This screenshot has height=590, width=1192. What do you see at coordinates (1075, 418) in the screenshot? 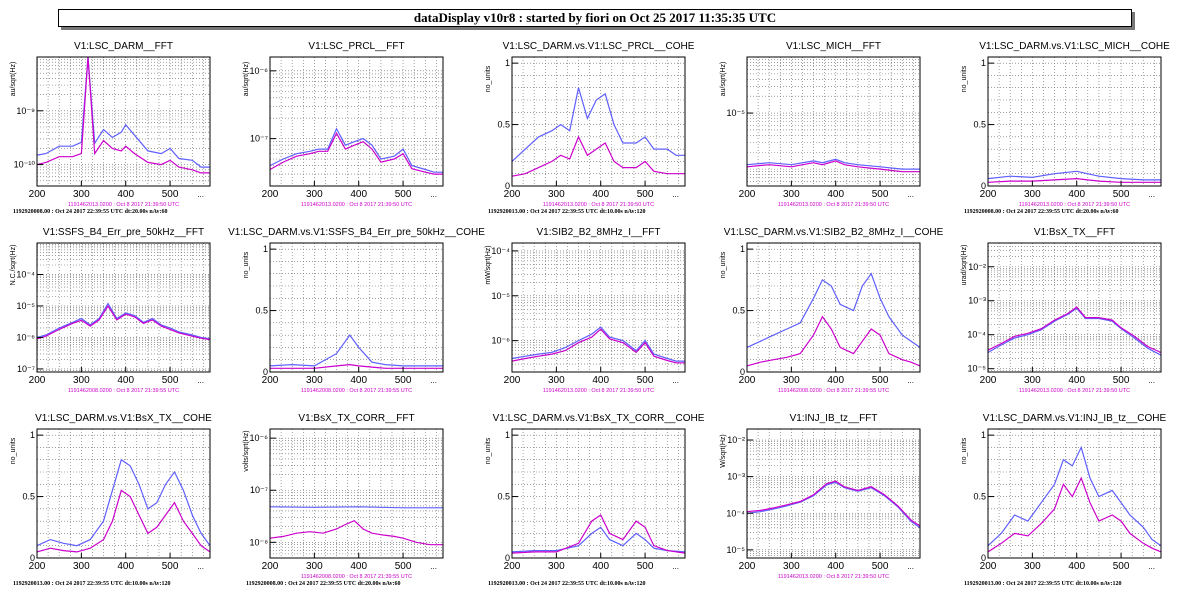
I see `chart-title: V1:LSC_DARM.vs.V1:INJ_IB_tz__COHE` at bounding box center [1075, 418].